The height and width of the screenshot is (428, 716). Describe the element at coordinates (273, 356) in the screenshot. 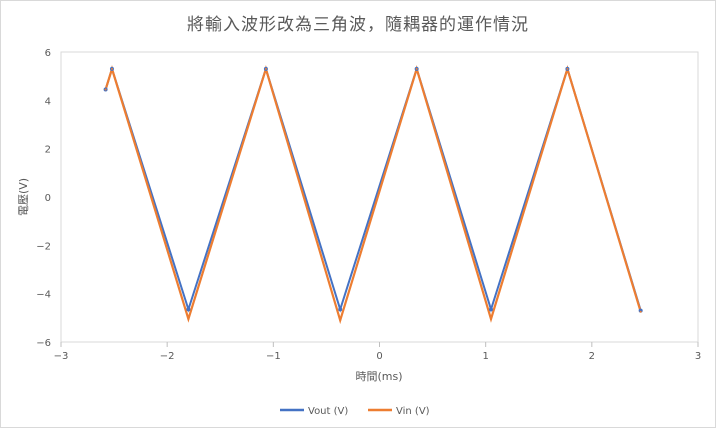

I see `x-tick-label: −1` at that location.